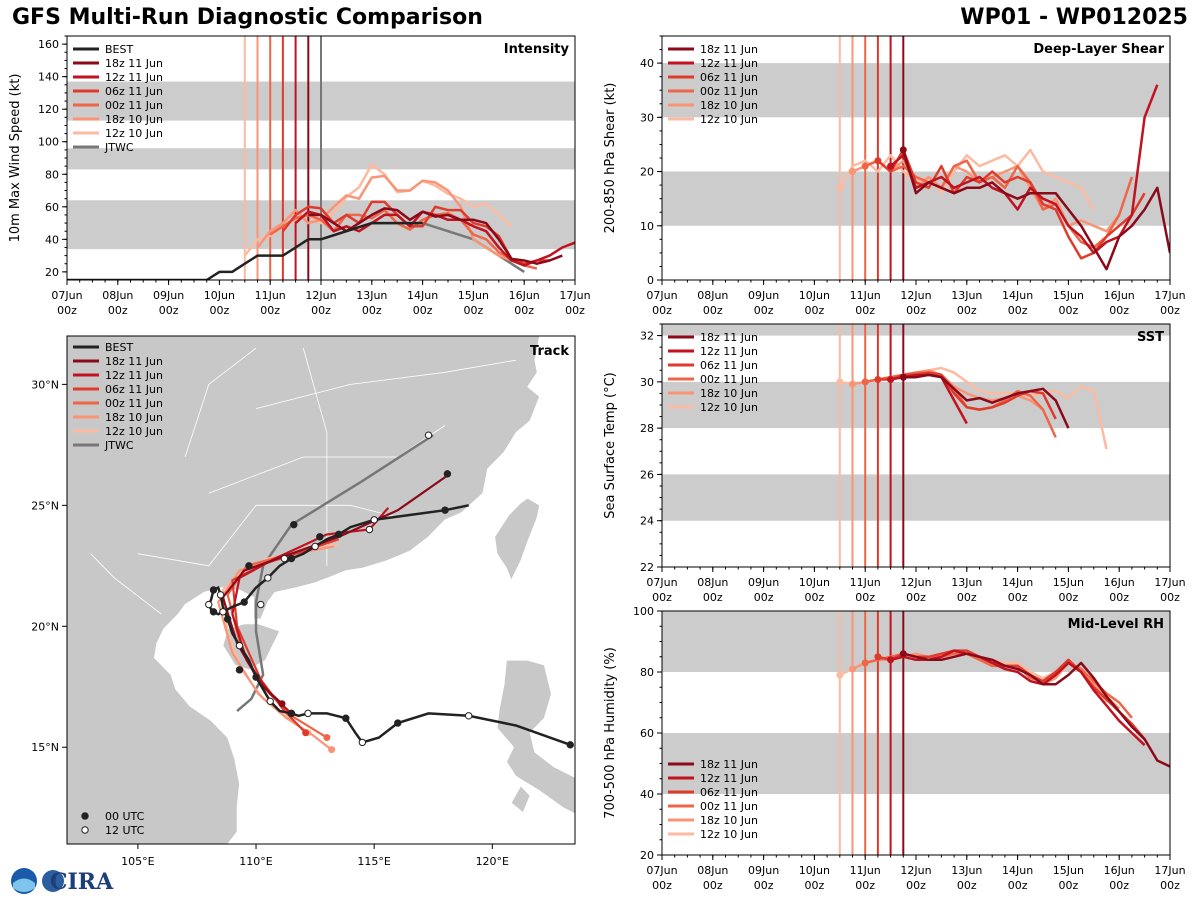 This screenshot has width=1200, height=900. I want to click on y-tick-label: 22, so click(647, 567).